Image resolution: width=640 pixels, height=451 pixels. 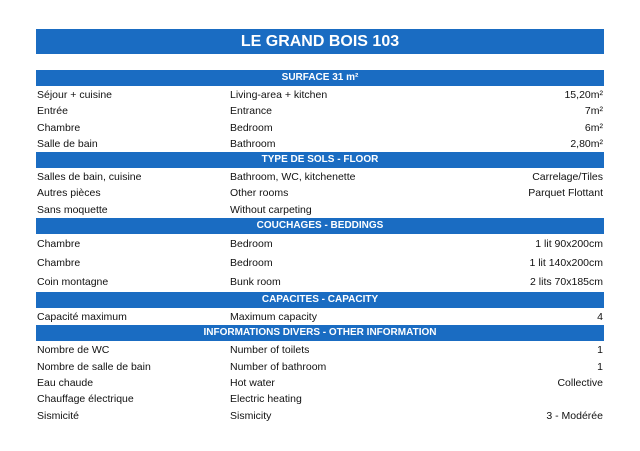 I want to click on english-label: Living-area + kitchen, so click(x=279, y=95).